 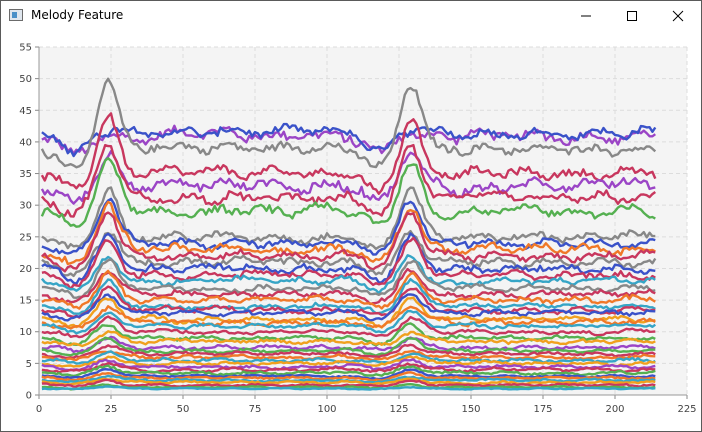 I want to click on maximize-button, so click(x=632, y=16).